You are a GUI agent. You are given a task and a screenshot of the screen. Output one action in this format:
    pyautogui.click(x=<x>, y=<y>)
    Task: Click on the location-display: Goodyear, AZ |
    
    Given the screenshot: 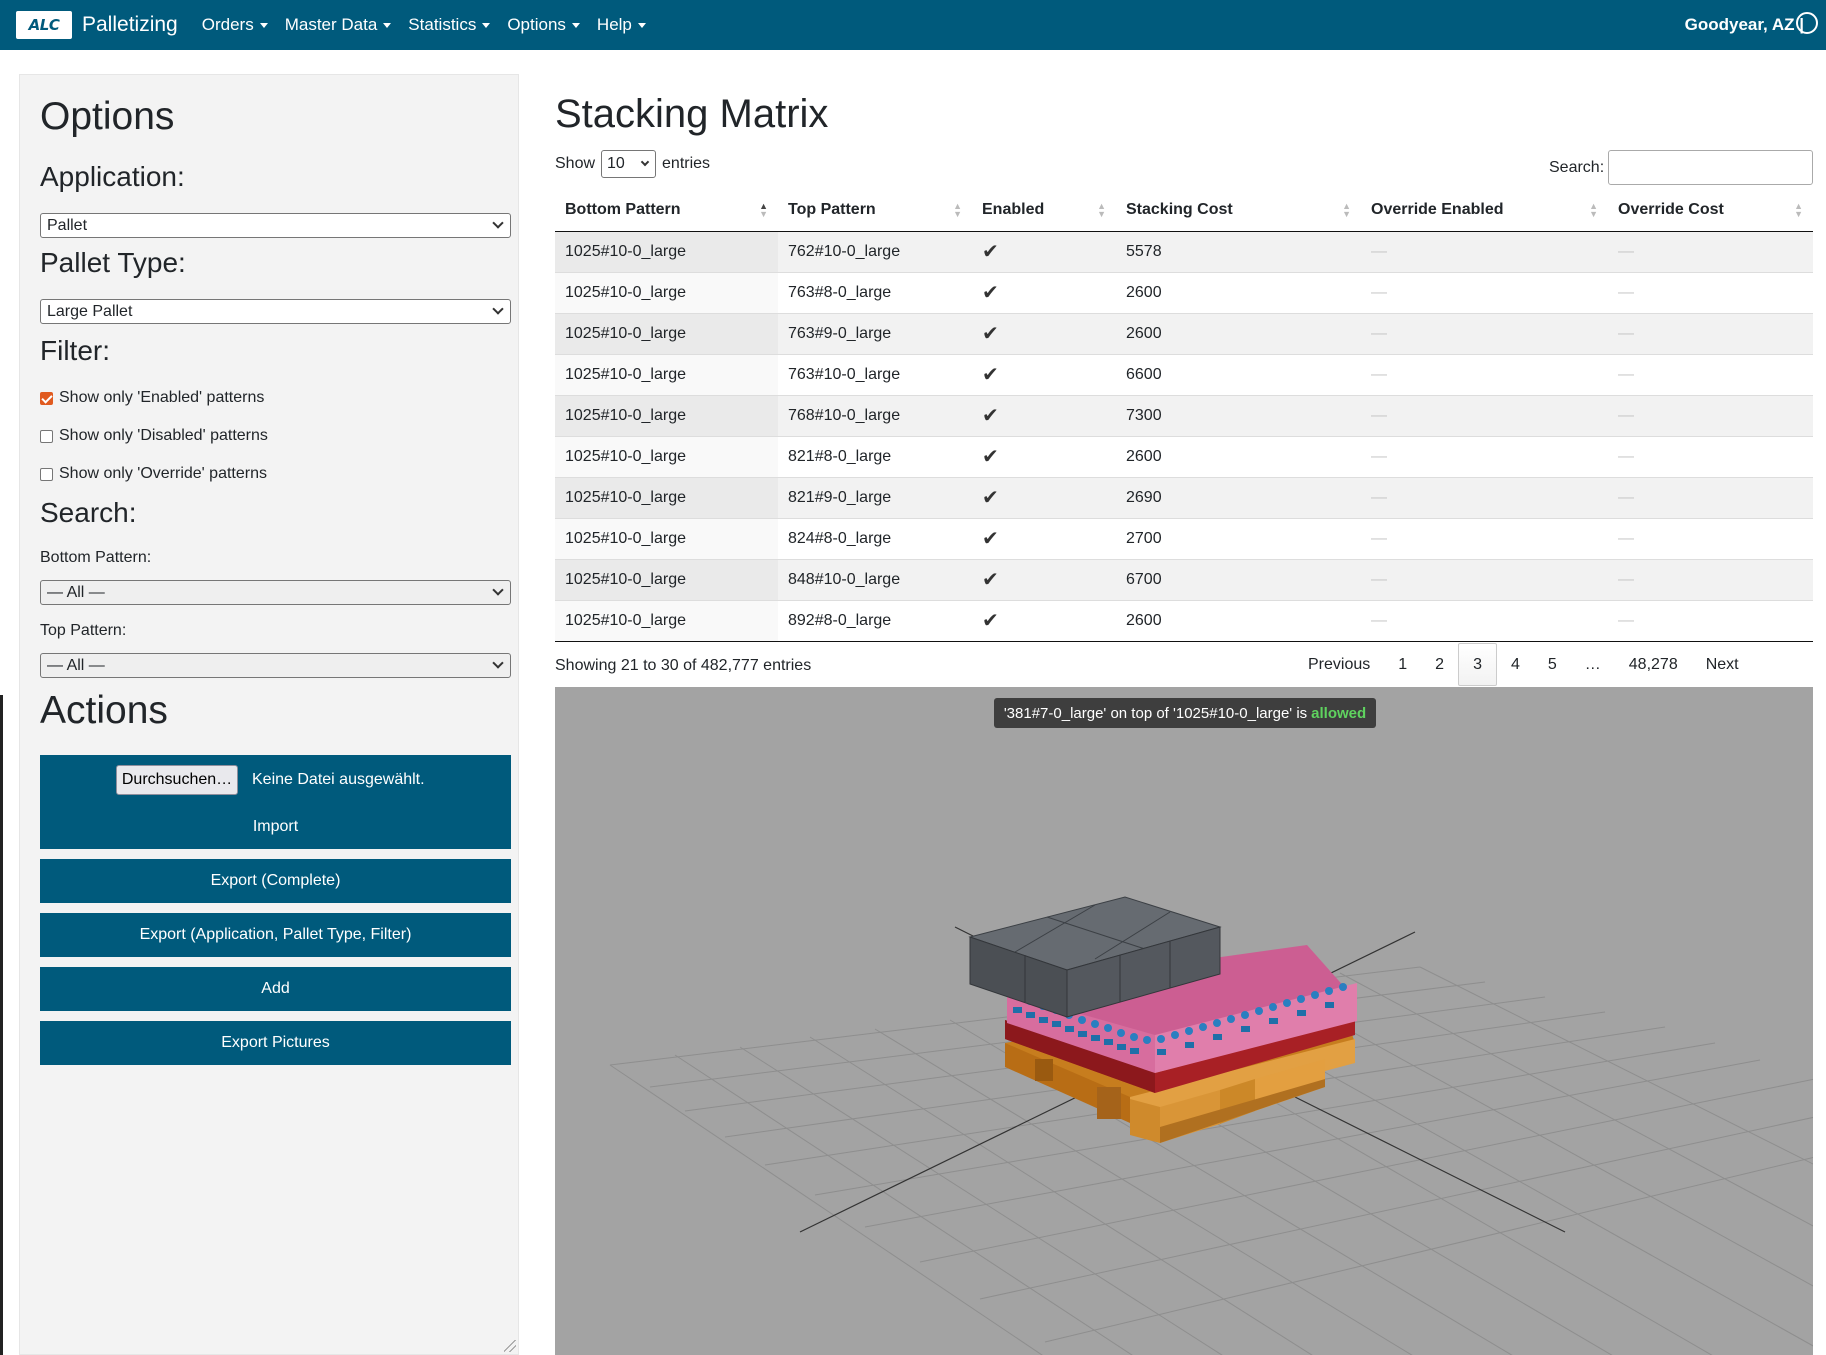 What is the action you would take?
    pyautogui.click(x=1751, y=25)
    